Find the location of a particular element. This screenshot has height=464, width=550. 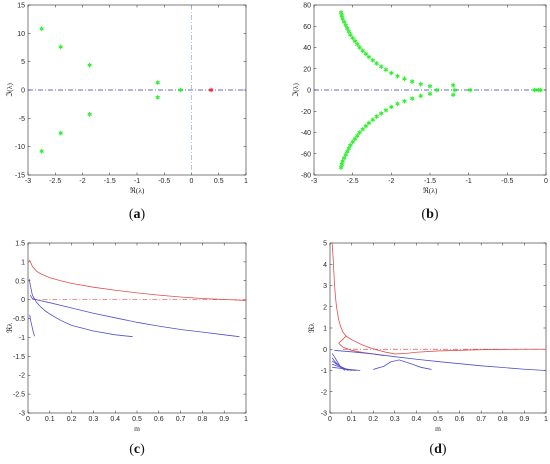

x-tick-label: 0.5 is located at coordinates (137, 419).